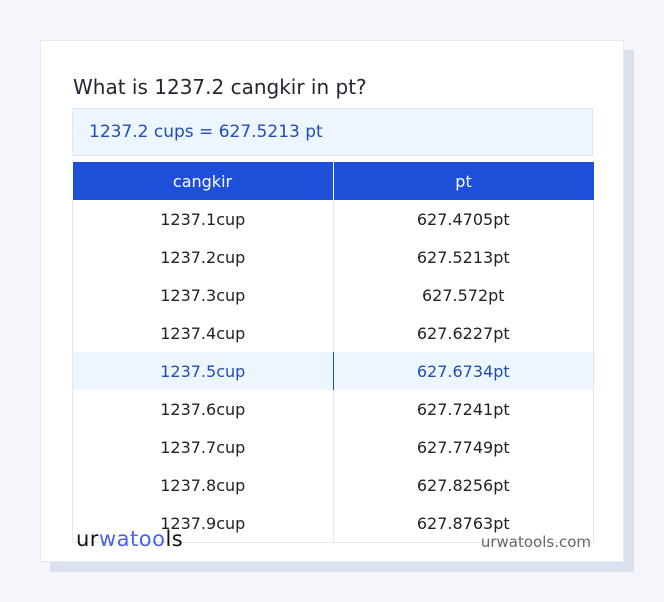 The width and height of the screenshot is (664, 602). I want to click on cell-pt: 627.8256pt, so click(463, 485).